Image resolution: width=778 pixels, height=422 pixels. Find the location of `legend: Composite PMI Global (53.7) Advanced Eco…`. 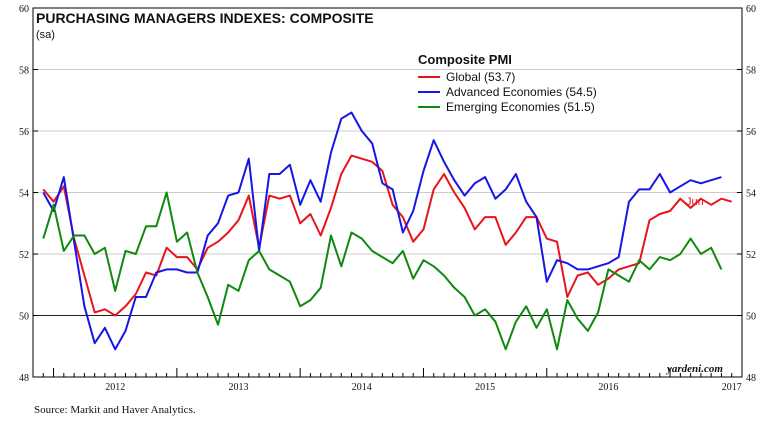

legend: Composite PMI Global (53.7) Advanced Eco… is located at coordinates (507, 83).